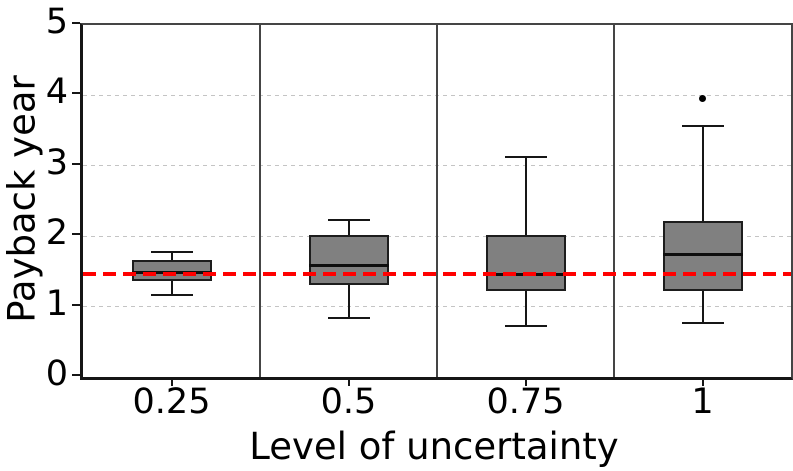  What do you see at coordinates (56, 303) in the screenshot?
I see `y-tick-label: 1` at bounding box center [56, 303].